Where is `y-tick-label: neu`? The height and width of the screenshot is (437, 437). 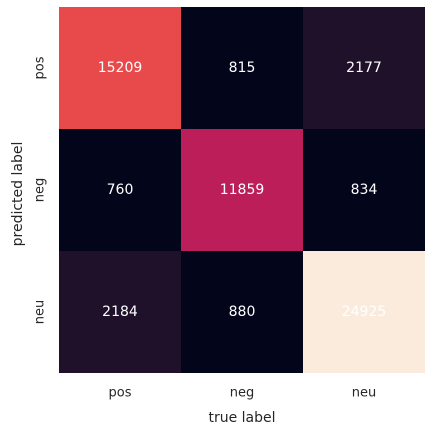 y-tick-label: neu is located at coordinates (40, 312).